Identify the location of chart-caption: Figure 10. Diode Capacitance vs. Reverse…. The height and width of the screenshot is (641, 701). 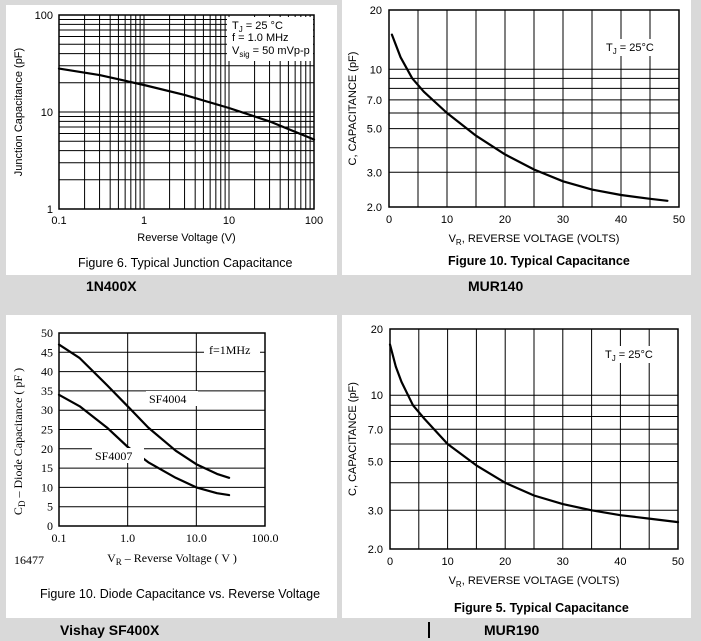
(180, 594).